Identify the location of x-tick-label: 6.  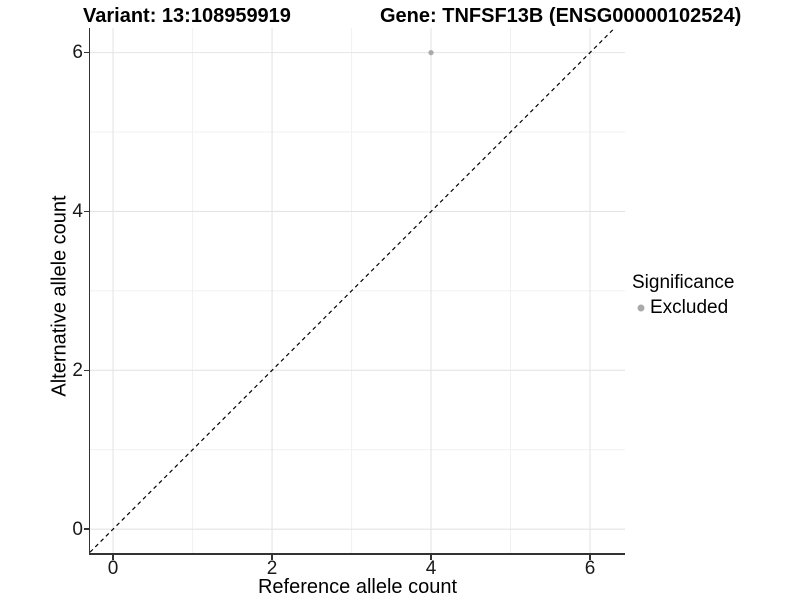
(590, 568).